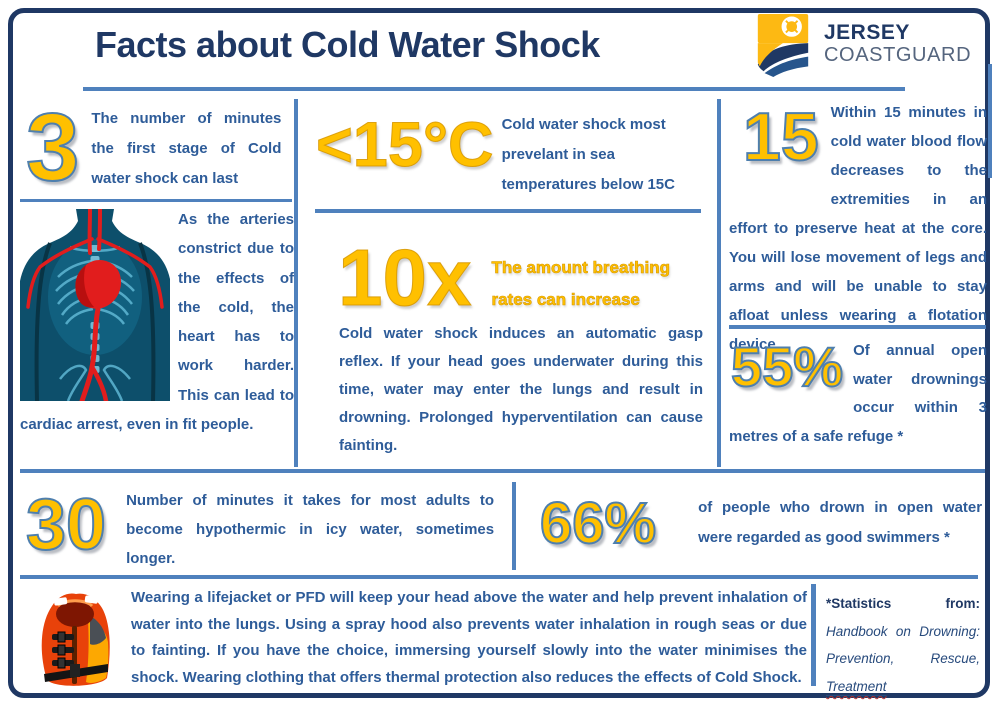  What do you see at coordinates (781, 137) in the screenshot?
I see `fact-blood-flow-number: 15` at bounding box center [781, 137].